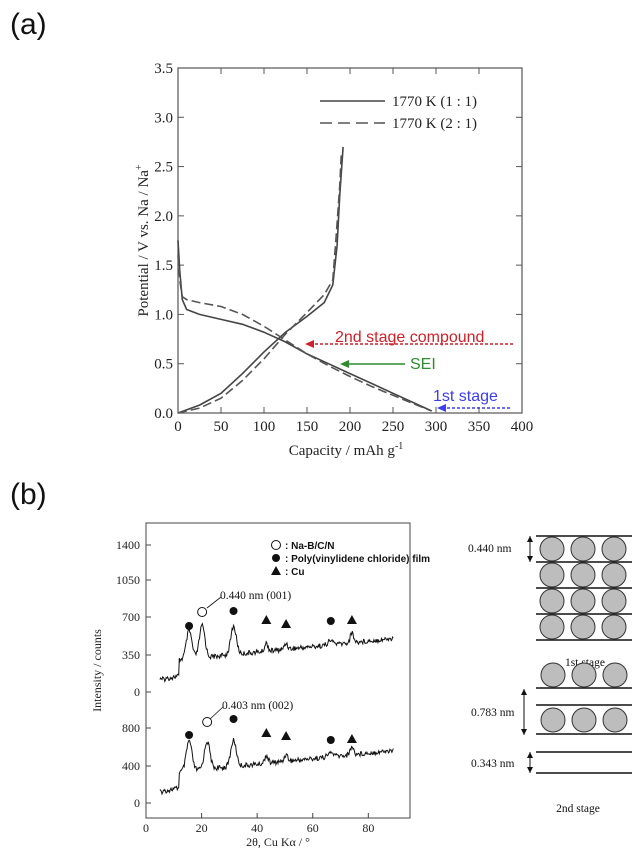 Image resolution: width=632 pixels, height=849 pixels. I want to click on peak-label-lower: 0.403 nm (002), so click(257, 706).